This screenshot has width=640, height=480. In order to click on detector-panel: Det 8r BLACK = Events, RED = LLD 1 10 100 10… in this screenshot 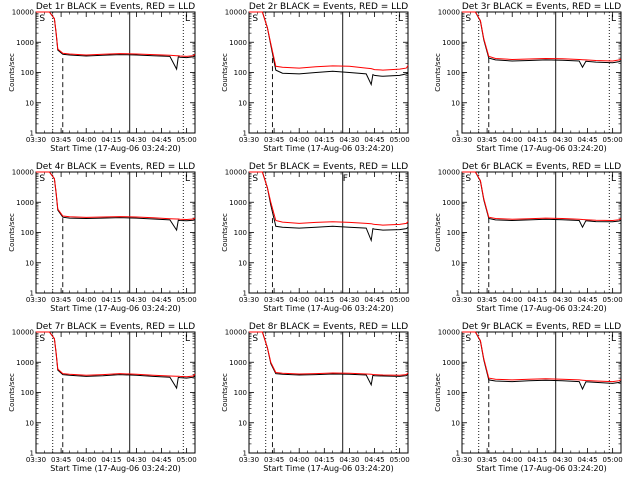, I will do `click(319, 400)`.